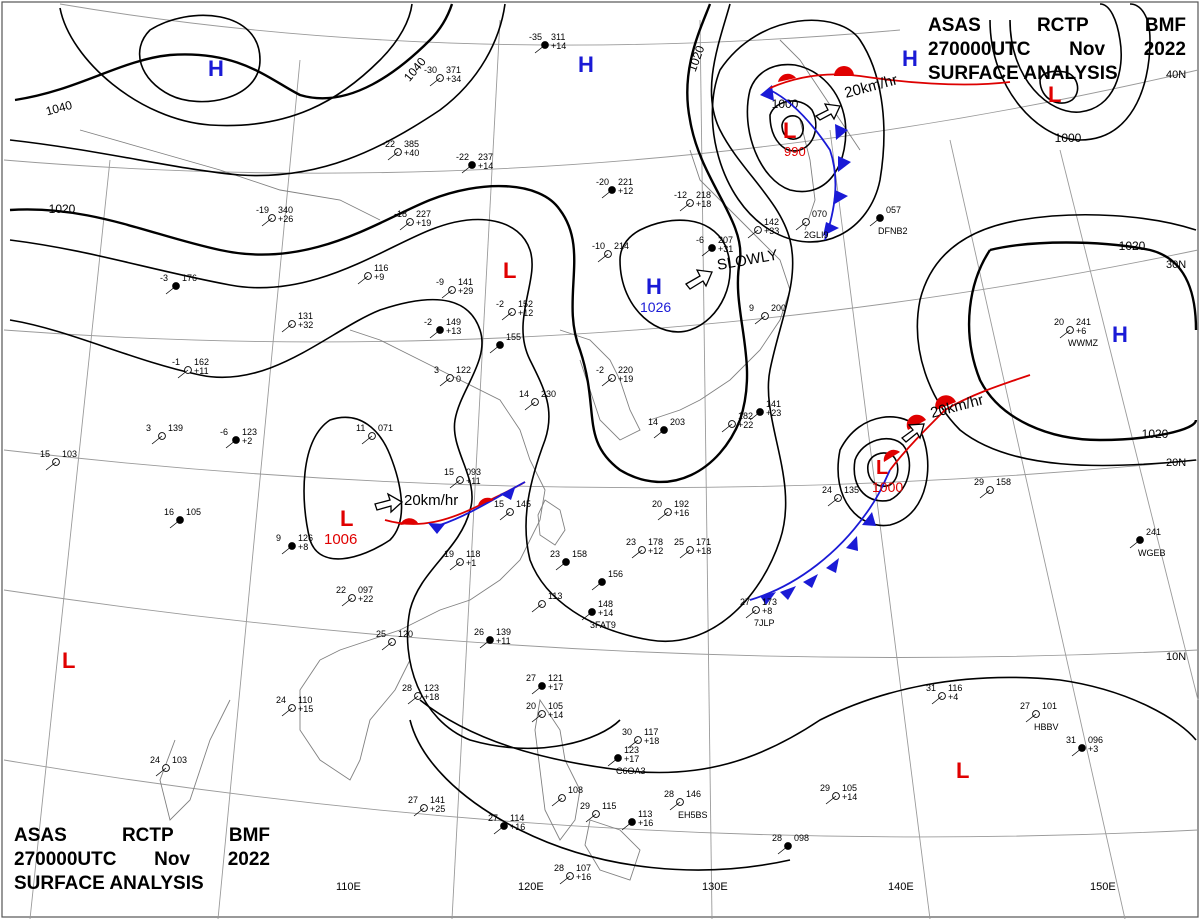 The image size is (1200, 919). I want to click on parallel-50n, so click(480, 24).